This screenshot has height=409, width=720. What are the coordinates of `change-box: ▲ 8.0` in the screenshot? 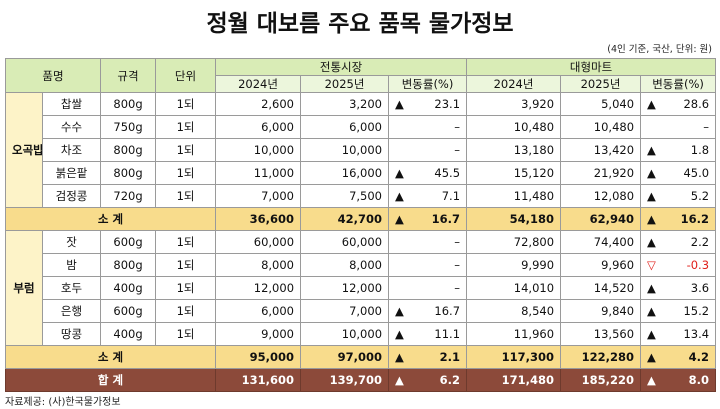 It's located at (678, 380).